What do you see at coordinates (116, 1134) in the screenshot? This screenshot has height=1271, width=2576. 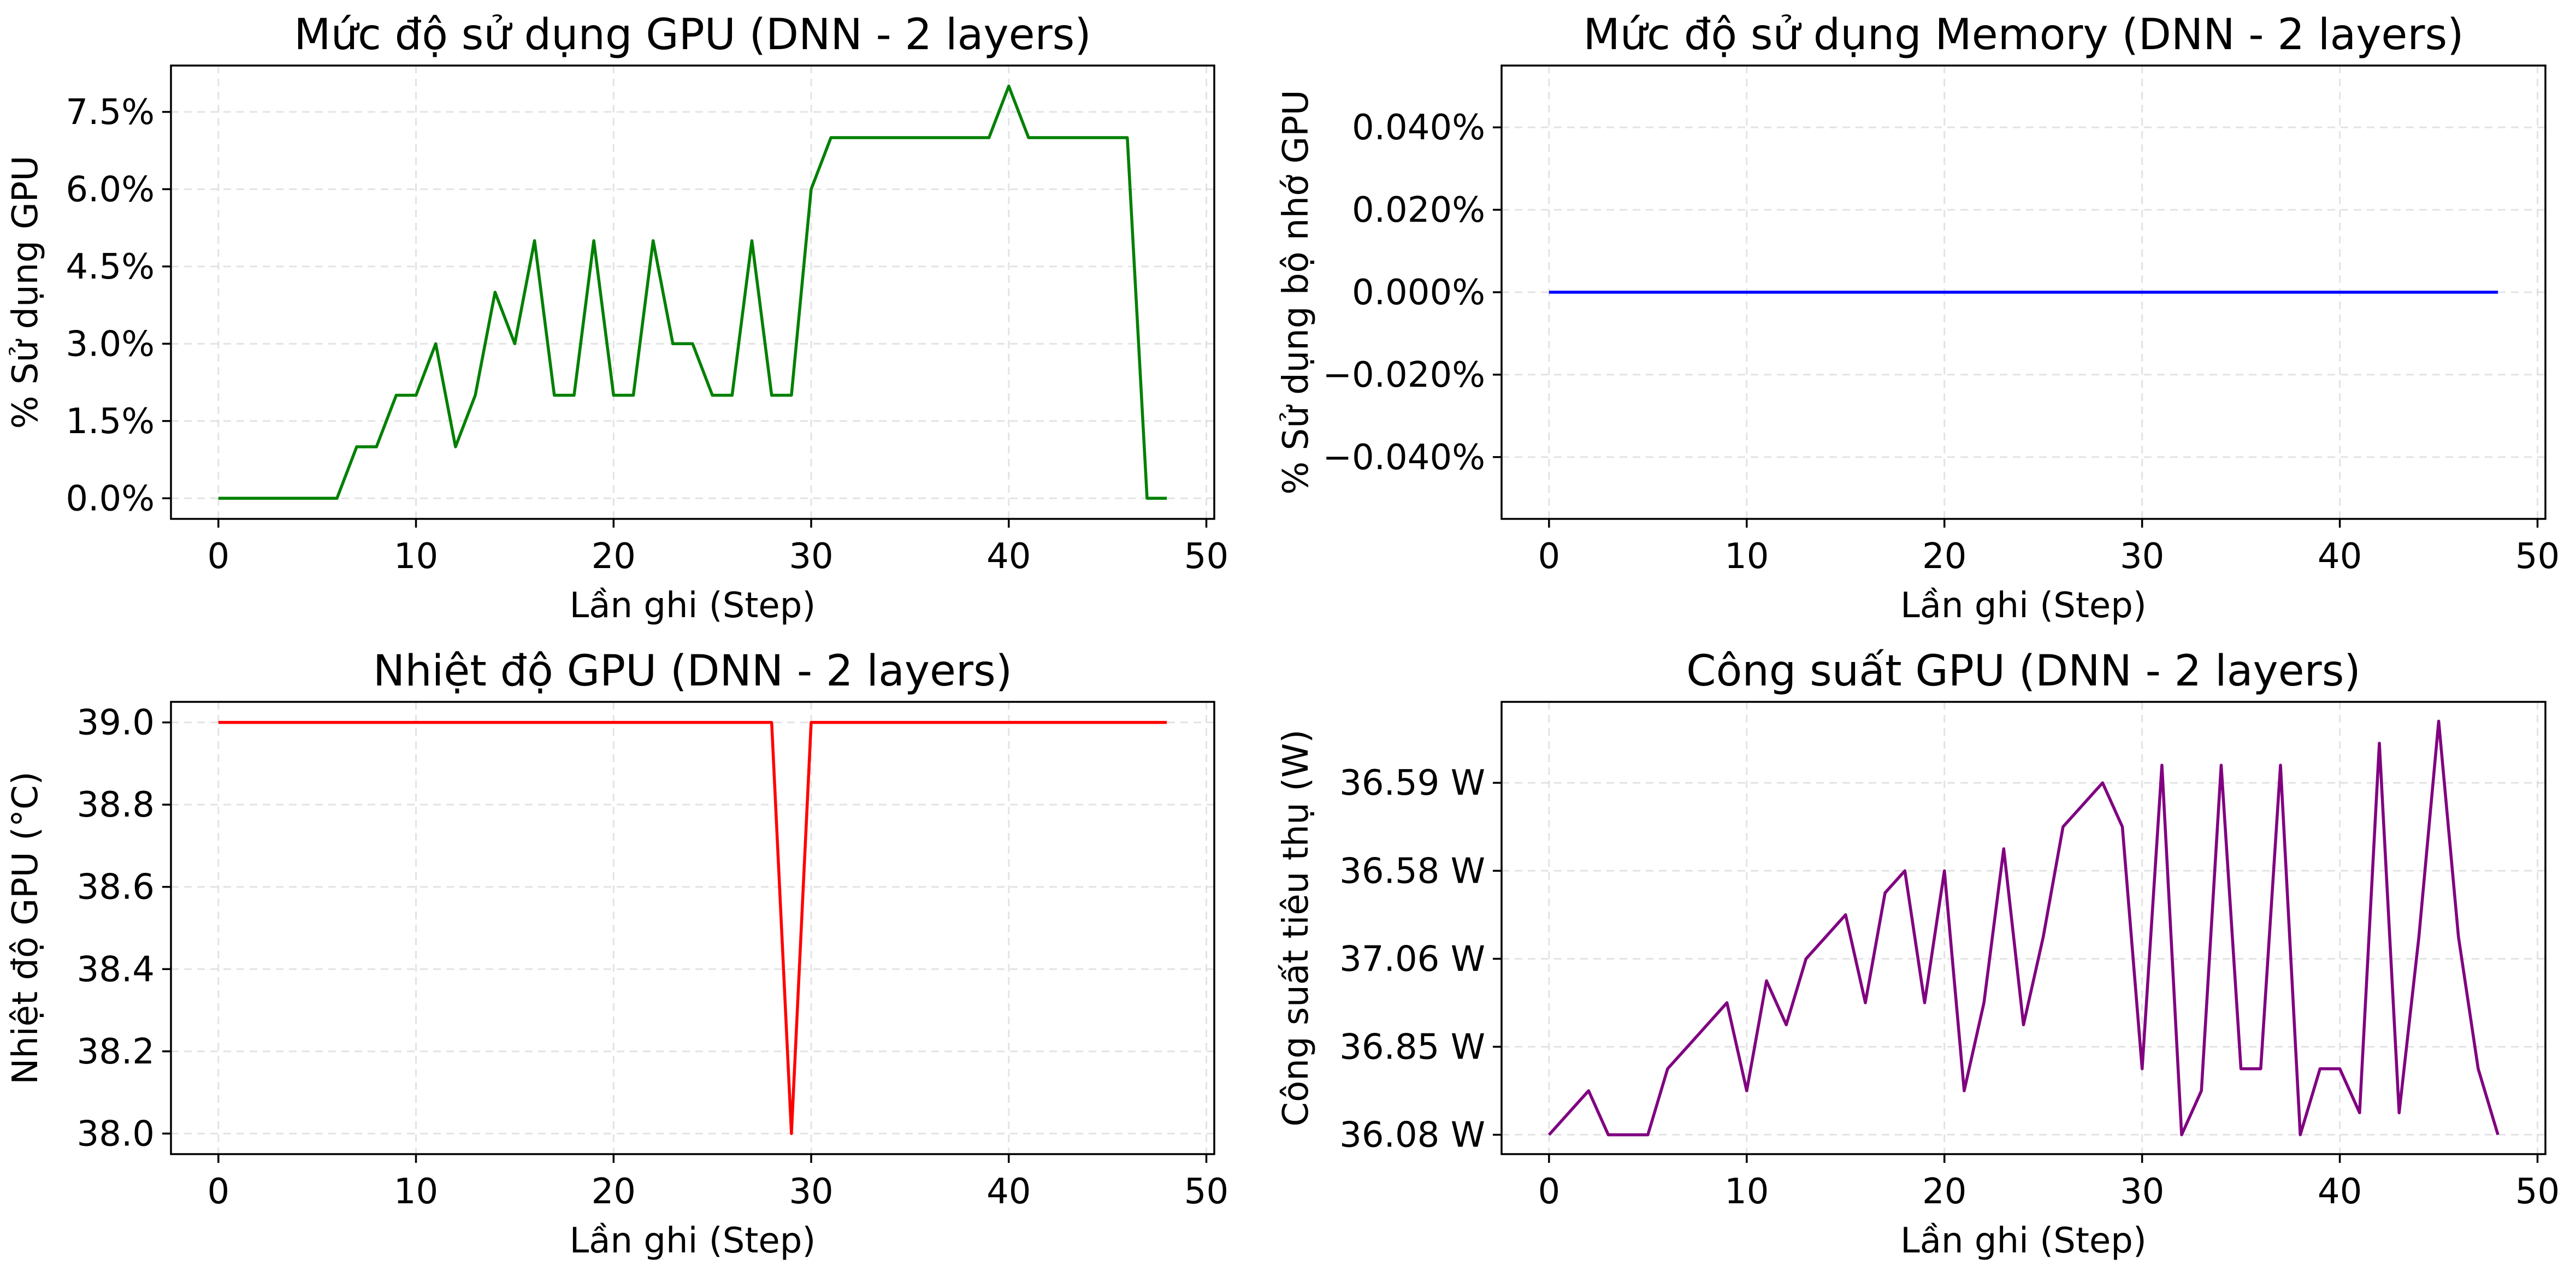 I see `y-tick-label: 38.0` at bounding box center [116, 1134].